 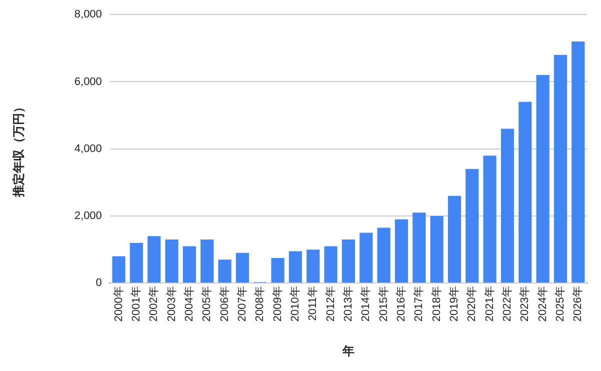 I want to click on x-tick-label: 2022年, so click(x=508, y=304).